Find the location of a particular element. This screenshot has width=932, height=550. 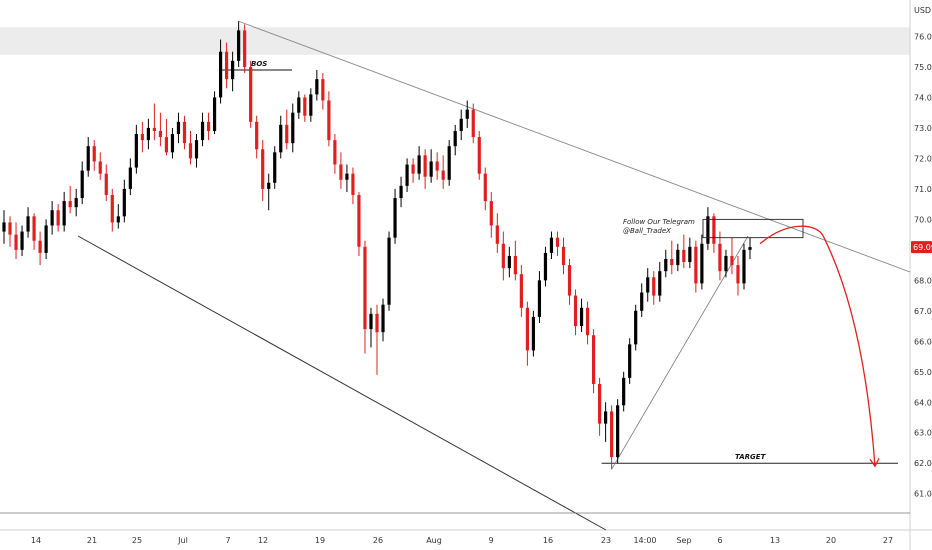

time-tick-label: 26 is located at coordinates (378, 540).